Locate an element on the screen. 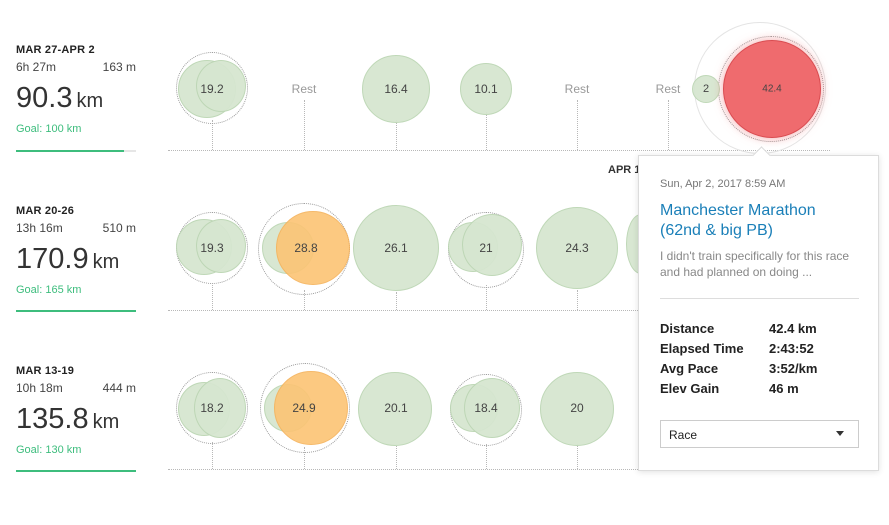 This screenshot has width=889, height=525. week-elevation: 510 m is located at coordinates (119, 228).